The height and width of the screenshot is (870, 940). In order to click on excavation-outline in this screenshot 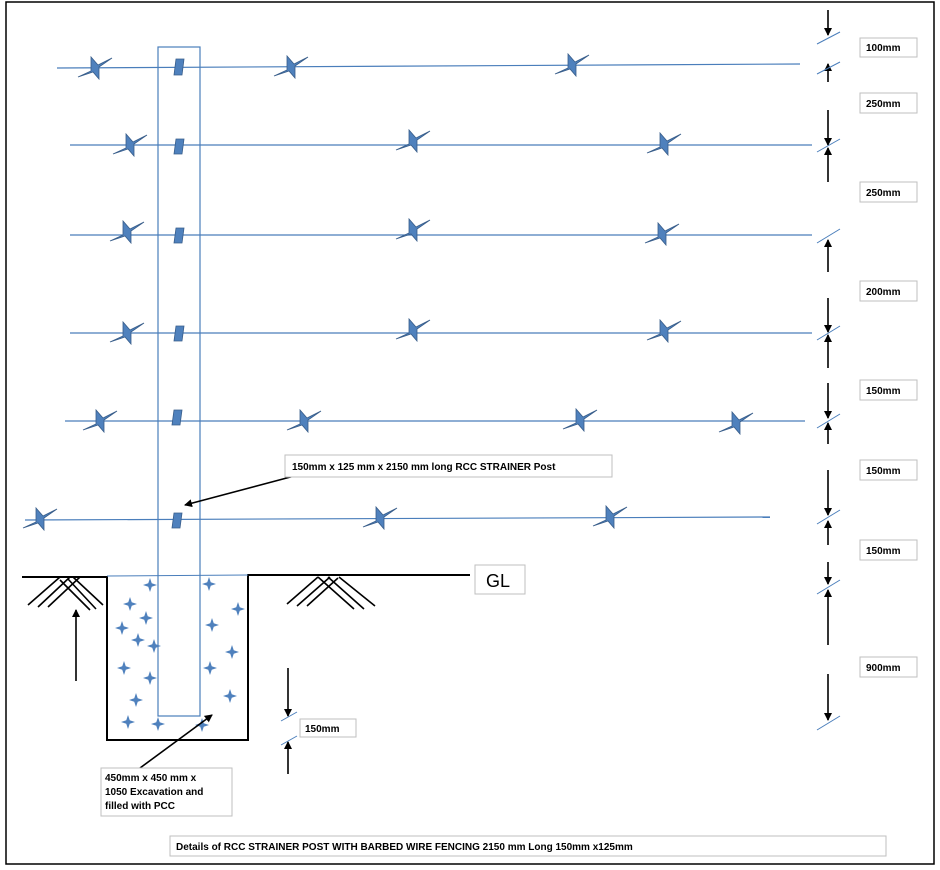, I will do `click(246, 657)`.